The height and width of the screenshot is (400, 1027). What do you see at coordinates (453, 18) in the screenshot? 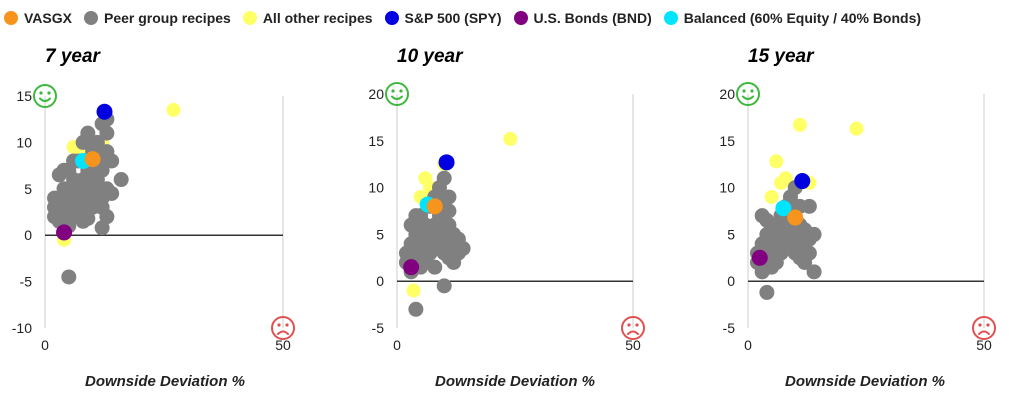
I see `legend-label-spy: S&P 500 (SPY)` at bounding box center [453, 18].